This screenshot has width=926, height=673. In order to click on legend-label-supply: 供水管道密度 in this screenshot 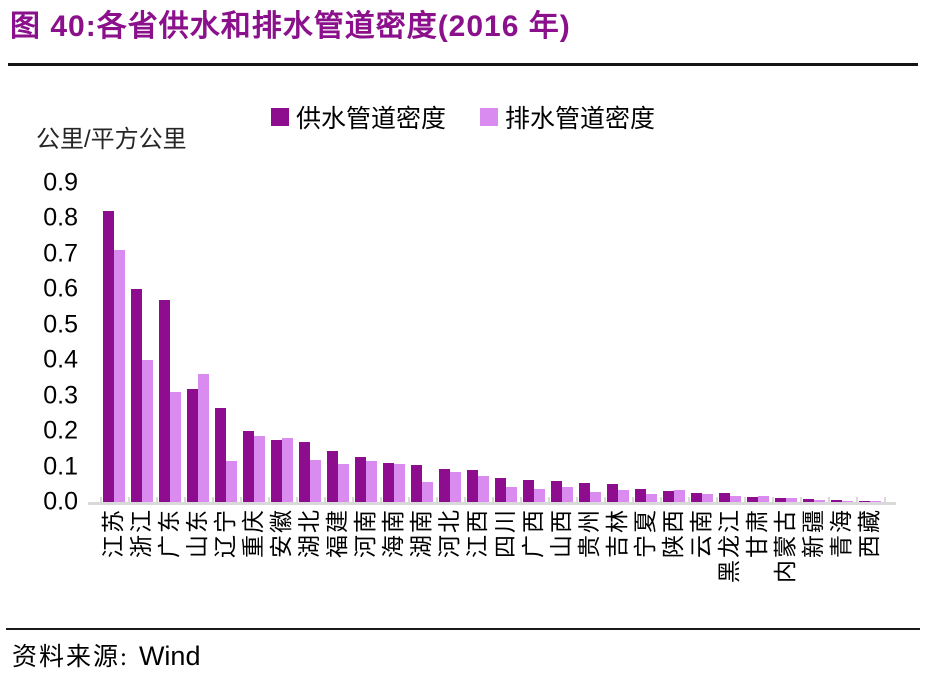, I will do `click(370, 119)`.